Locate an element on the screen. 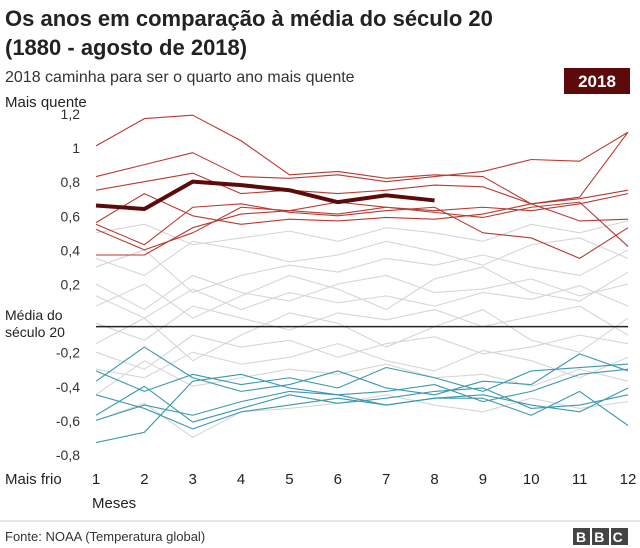 The width and height of the screenshot is (640, 548). y-tick-label: 0,2 is located at coordinates (71, 285).